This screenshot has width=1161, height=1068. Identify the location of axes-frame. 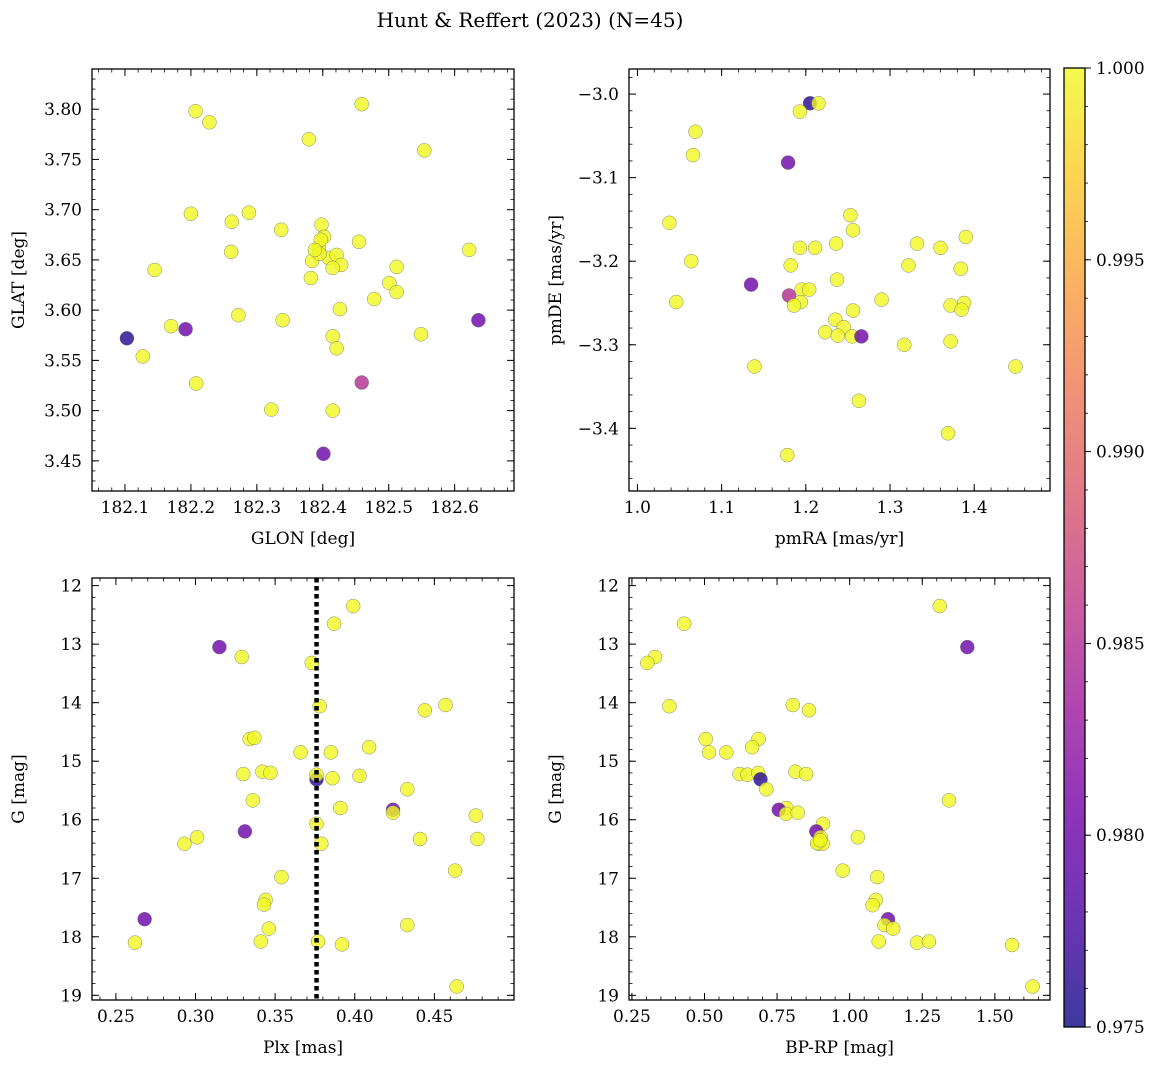
(839, 789).